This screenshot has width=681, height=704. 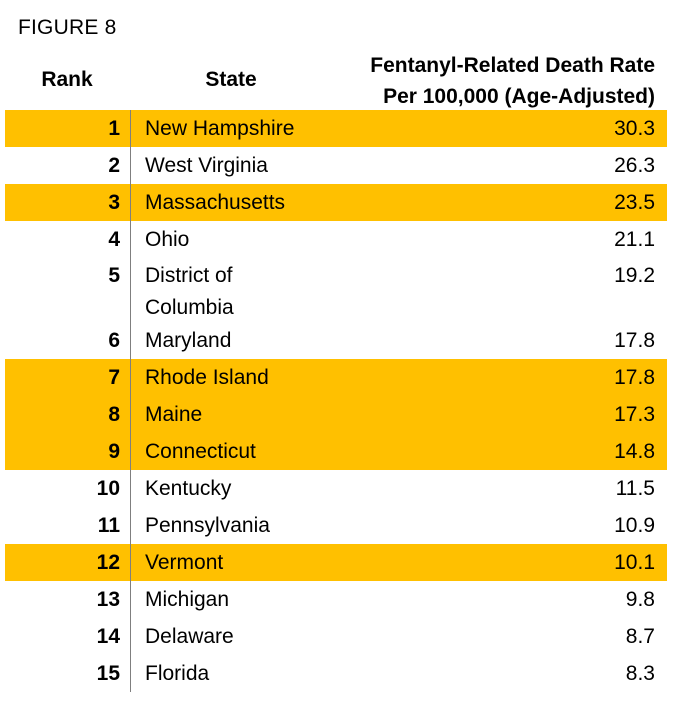 I want to click on rank-cell: 5, so click(x=114, y=275).